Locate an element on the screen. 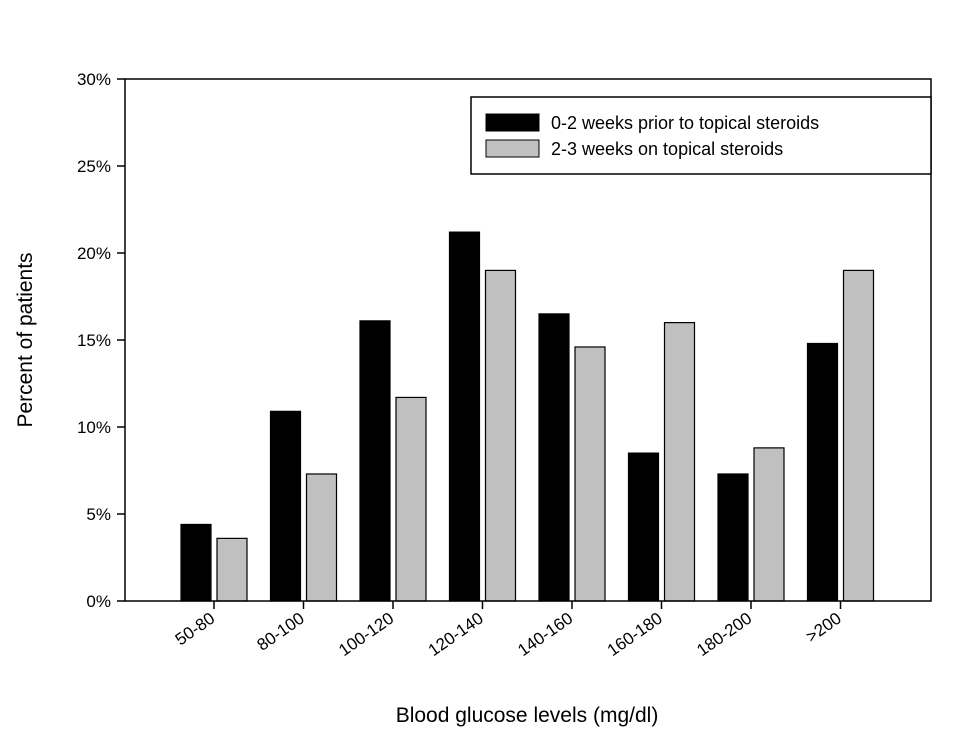  y-tick-label: 25% is located at coordinates (94, 166).